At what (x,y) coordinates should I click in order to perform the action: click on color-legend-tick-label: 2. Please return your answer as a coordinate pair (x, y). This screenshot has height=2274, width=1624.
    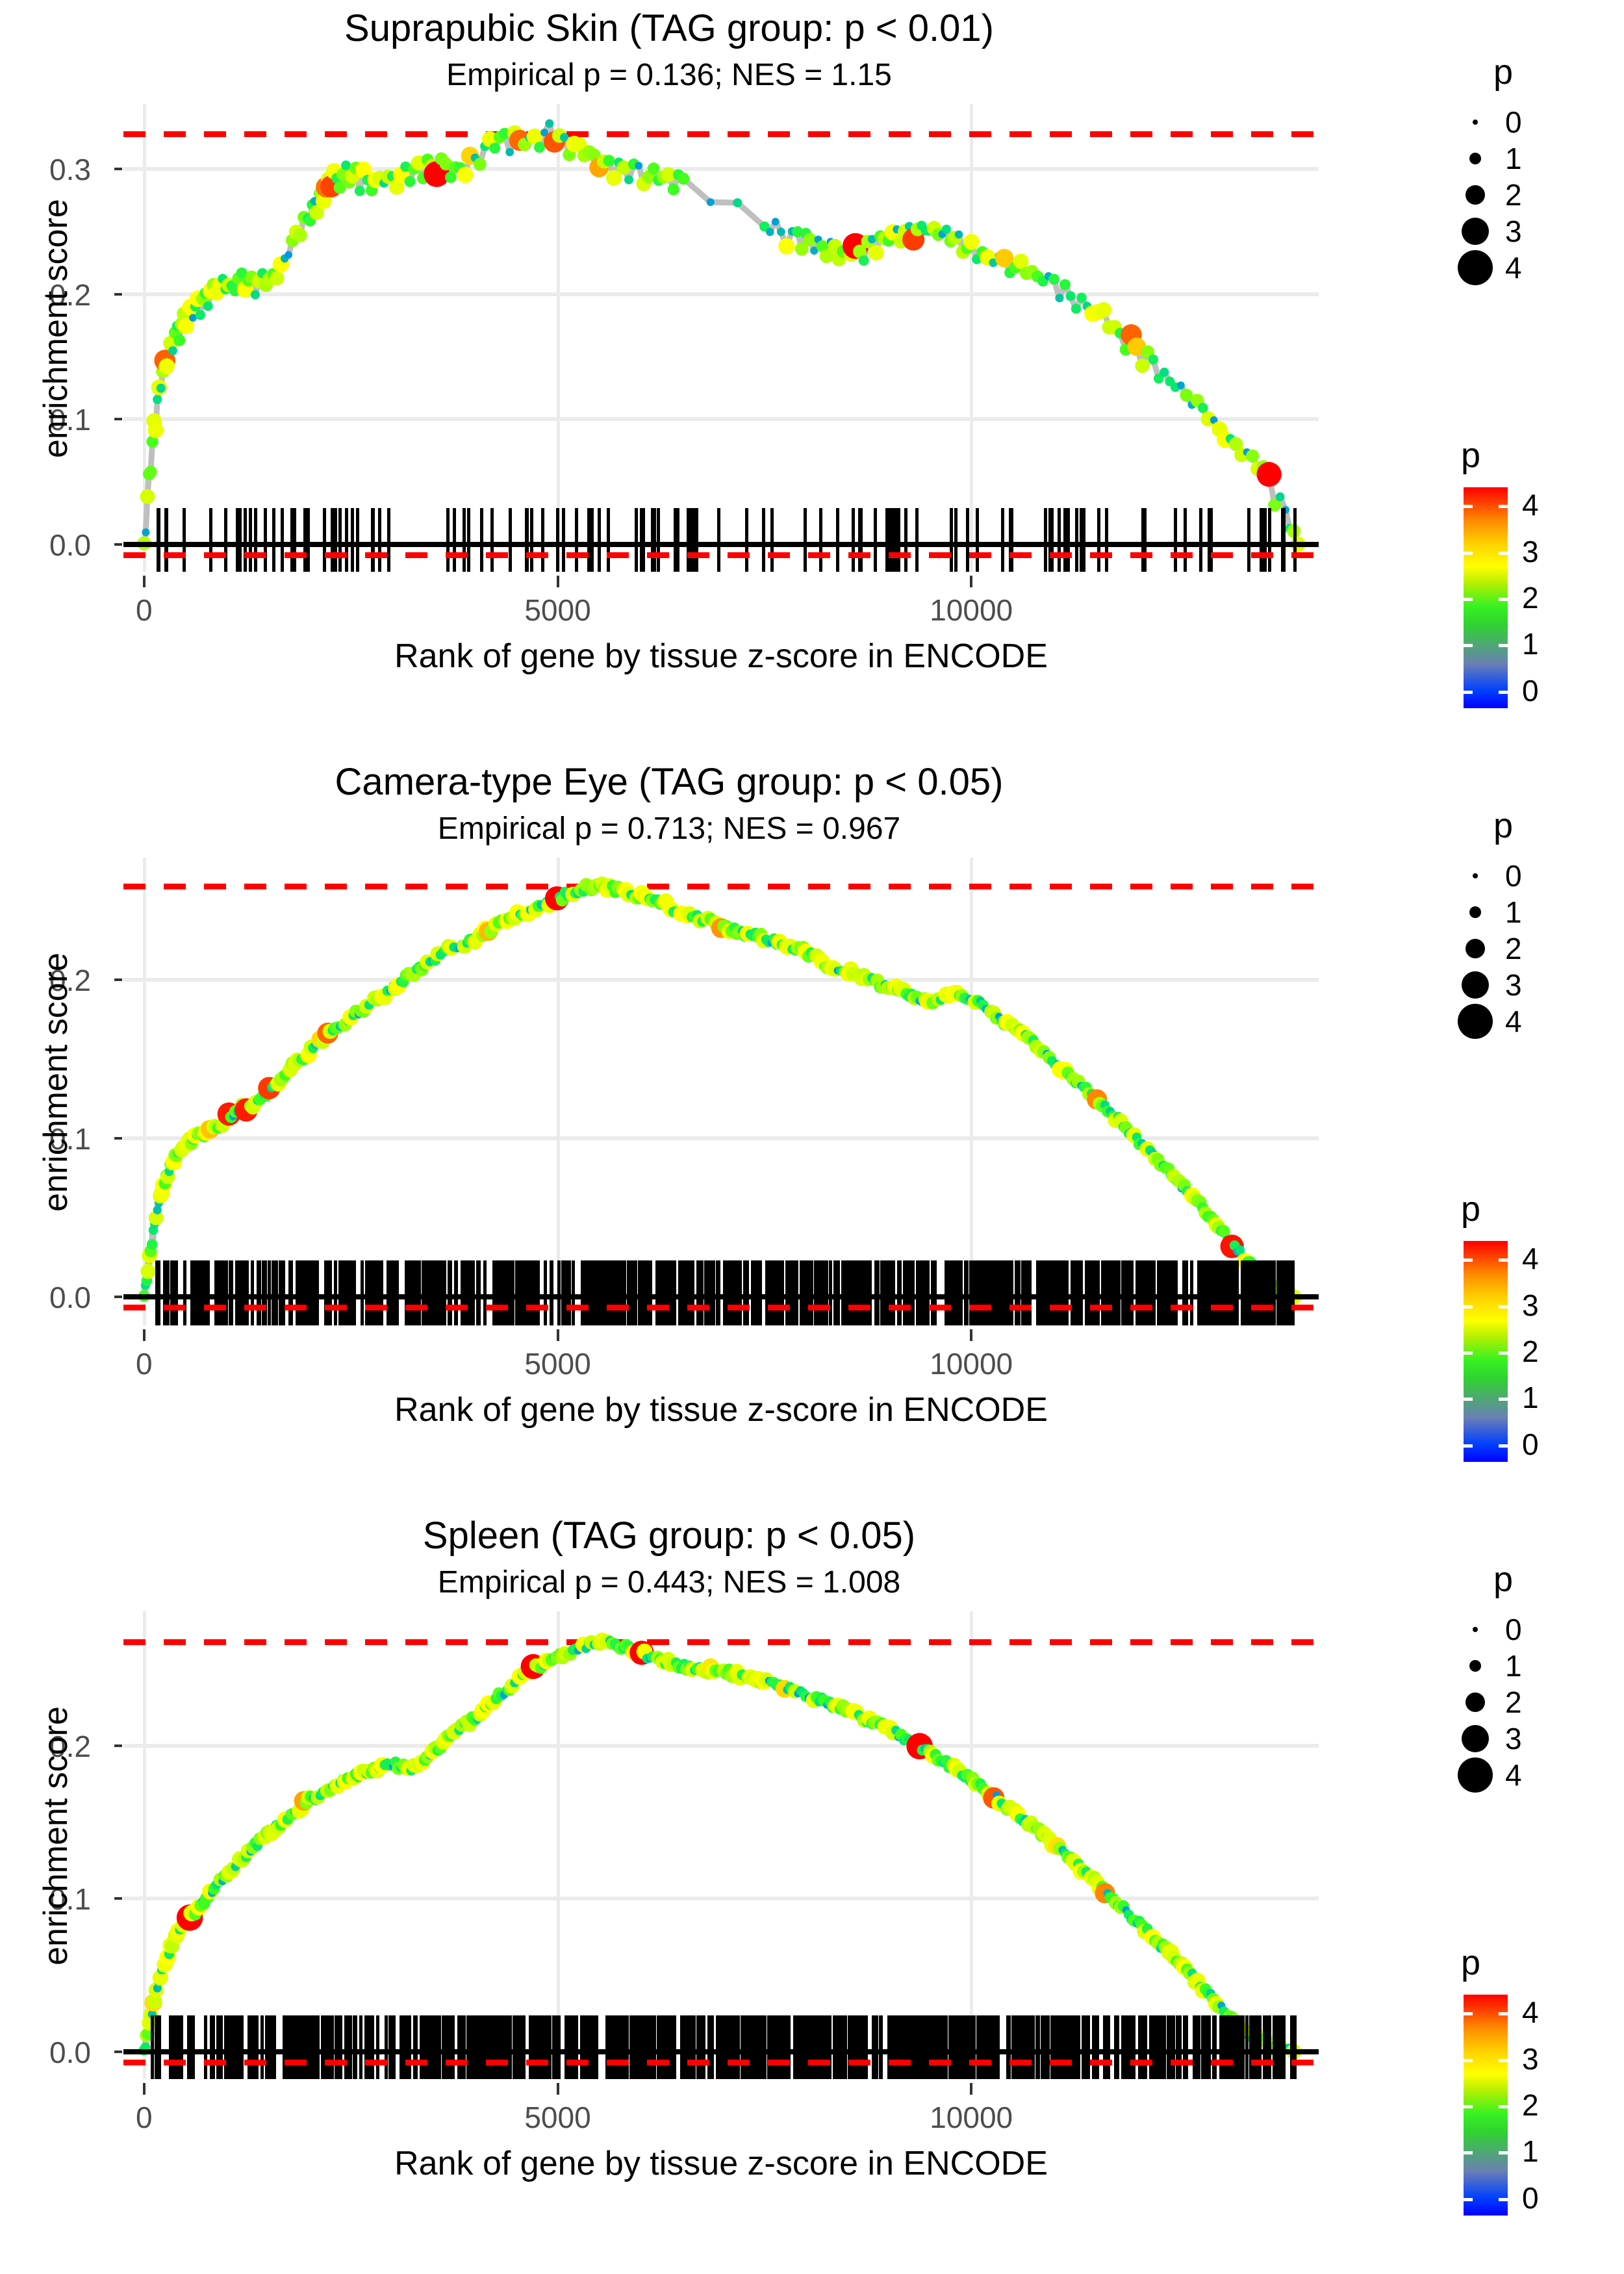
    Looking at the image, I should click on (1530, 1351).